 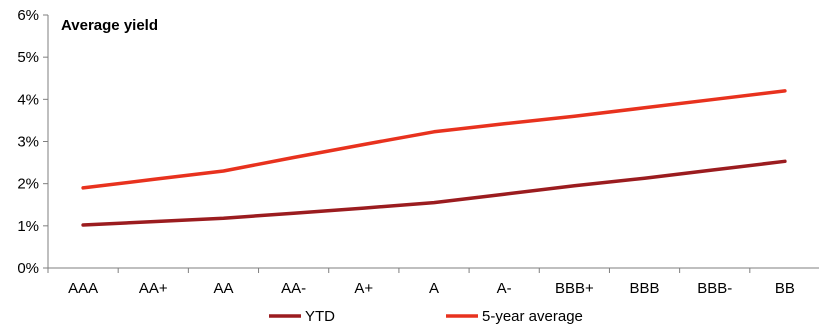 What do you see at coordinates (504, 288) in the screenshot?
I see `x-tick-label: A-` at bounding box center [504, 288].